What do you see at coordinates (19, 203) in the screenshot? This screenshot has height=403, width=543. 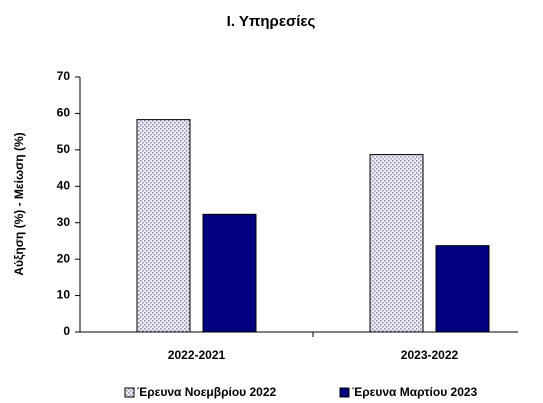 I see `y-axis-label: Αύξηση (%) - Μείωση (%)` at bounding box center [19, 203].